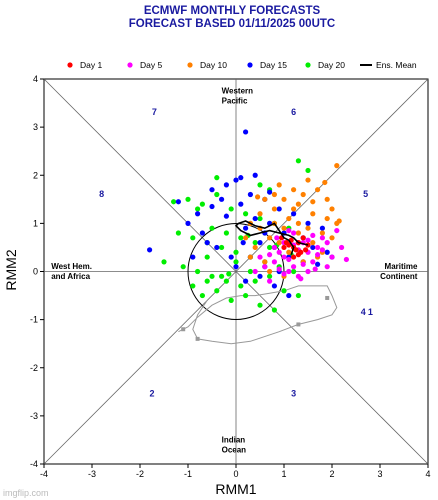 The image size is (438, 500). Describe the element at coordinates (234, 439) in the screenshot. I see `region-label: Indian` at that location.